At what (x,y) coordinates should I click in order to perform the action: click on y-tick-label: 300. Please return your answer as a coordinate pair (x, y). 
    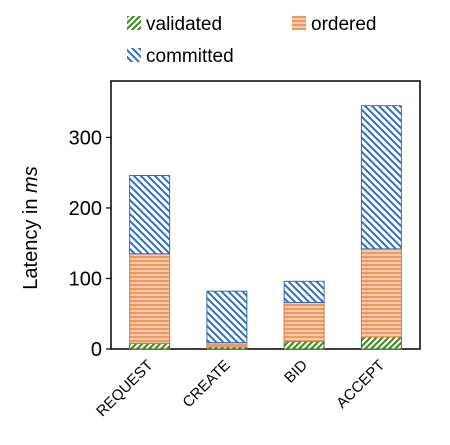
    Looking at the image, I should click on (85, 138).